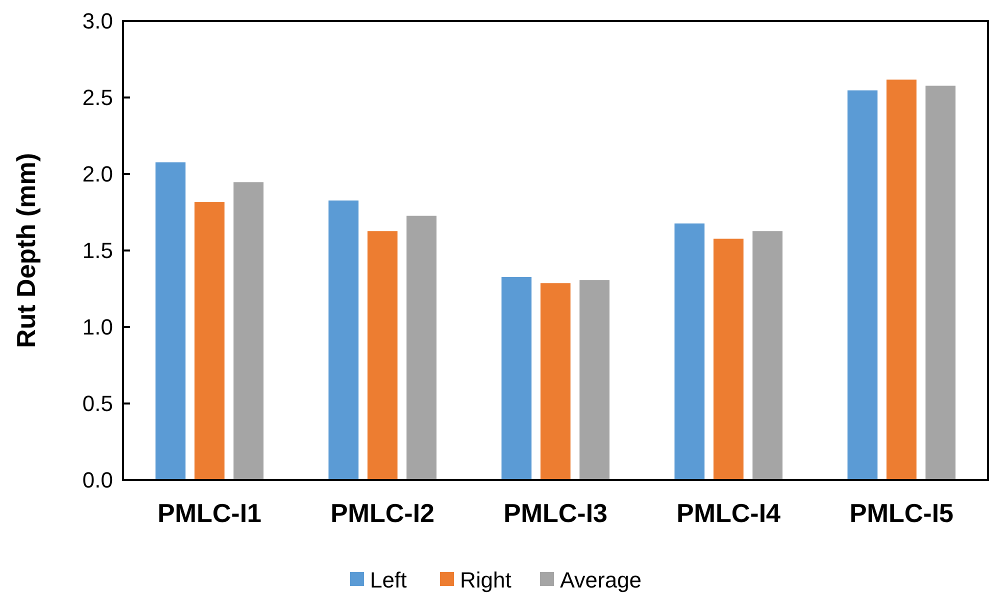 The height and width of the screenshot is (596, 990). Describe the element at coordinates (902, 513) in the screenshot. I see `x-tick-label: PMLC-I5` at that location.